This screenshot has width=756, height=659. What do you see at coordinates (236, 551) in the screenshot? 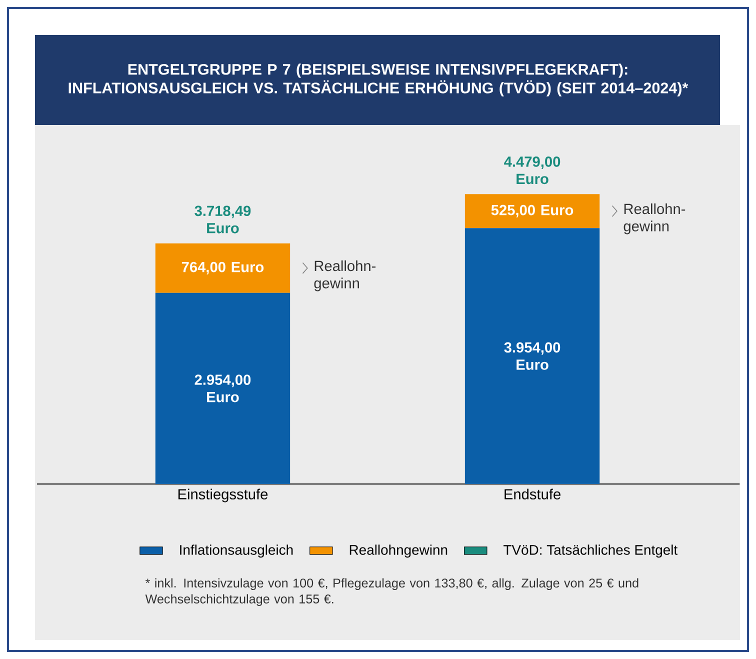
I see `legend-label: Inflationsausgleich` at bounding box center [236, 551].